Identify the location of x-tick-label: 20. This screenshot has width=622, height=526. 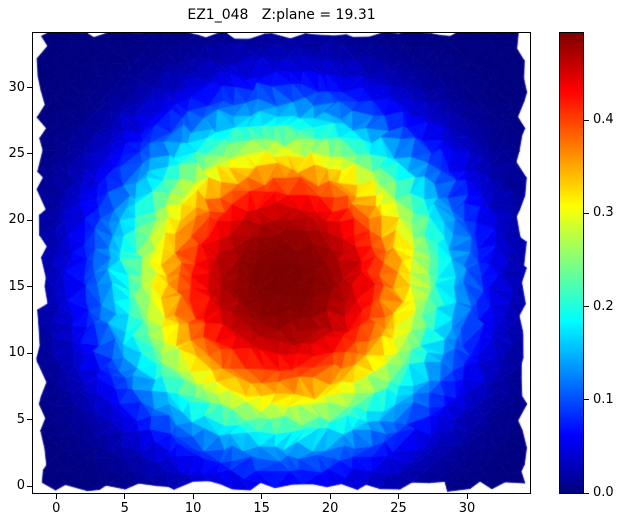
(330, 508).